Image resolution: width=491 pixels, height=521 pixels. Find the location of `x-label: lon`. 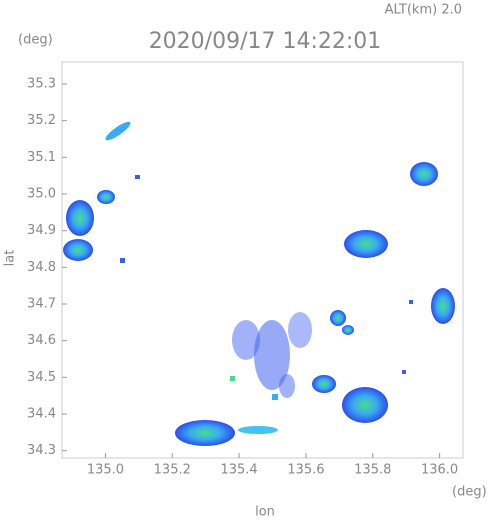

x-label: lon is located at coordinates (265, 512).